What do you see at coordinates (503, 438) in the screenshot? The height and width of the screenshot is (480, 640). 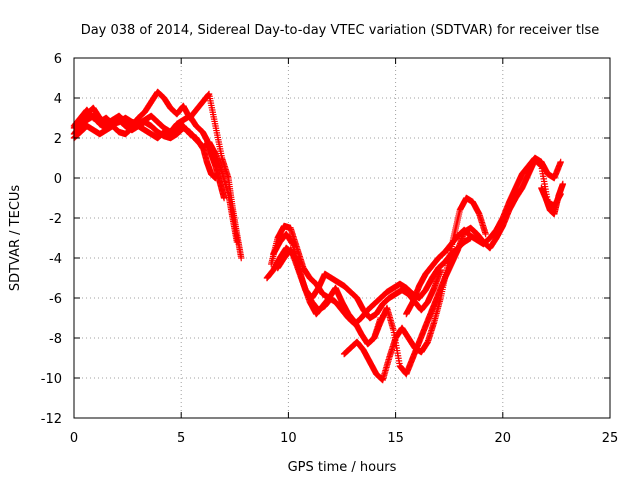 I see `x-tick-label: 20` at bounding box center [503, 438].